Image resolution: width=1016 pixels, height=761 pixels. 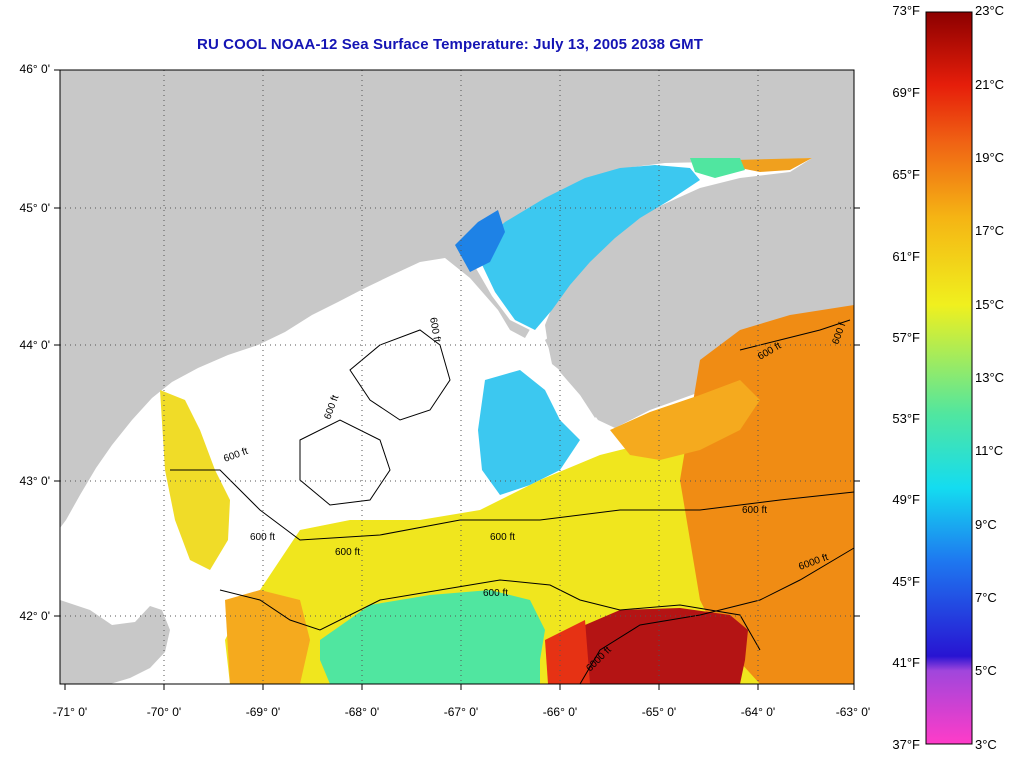 What do you see at coordinates (70, 712) in the screenshot?
I see `lon-label: -71° 0'` at bounding box center [70, 712].